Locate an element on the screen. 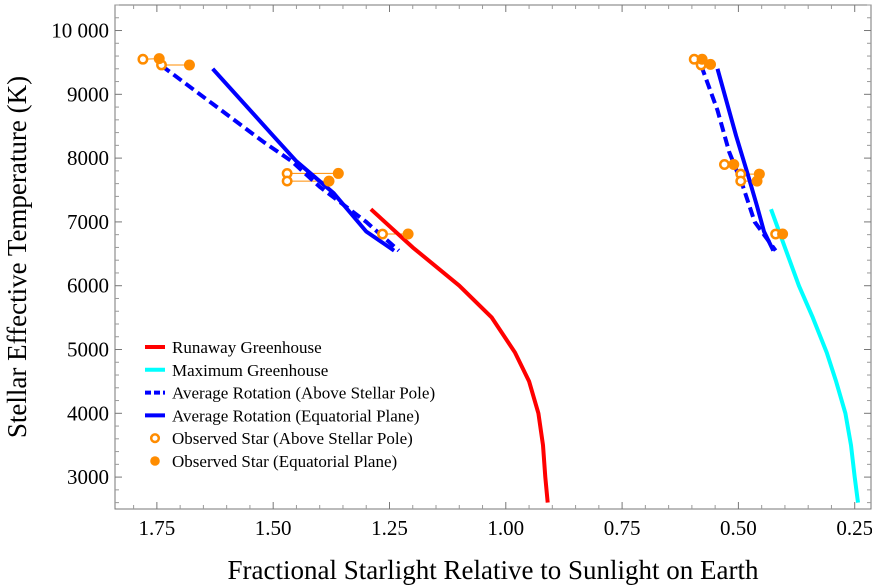  y-axis-label: Stellar Effective Temperature (K) is located at coordinates (17, 257).